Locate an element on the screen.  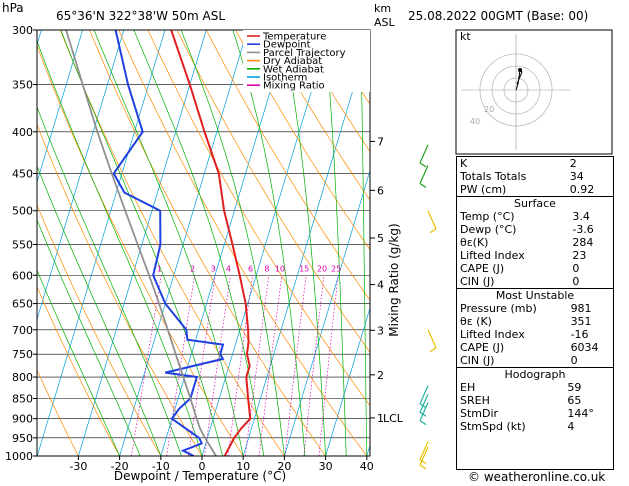
pressure-tick-label: 550 is located at coordinates (22, 244).